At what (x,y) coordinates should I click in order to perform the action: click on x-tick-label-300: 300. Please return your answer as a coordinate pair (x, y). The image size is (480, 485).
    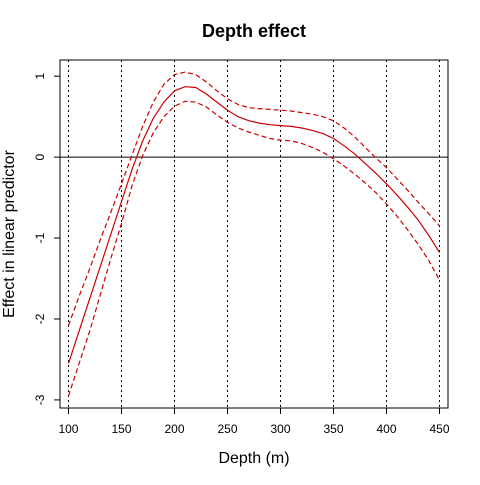
    Looking at the image, I should click on (280, 429).